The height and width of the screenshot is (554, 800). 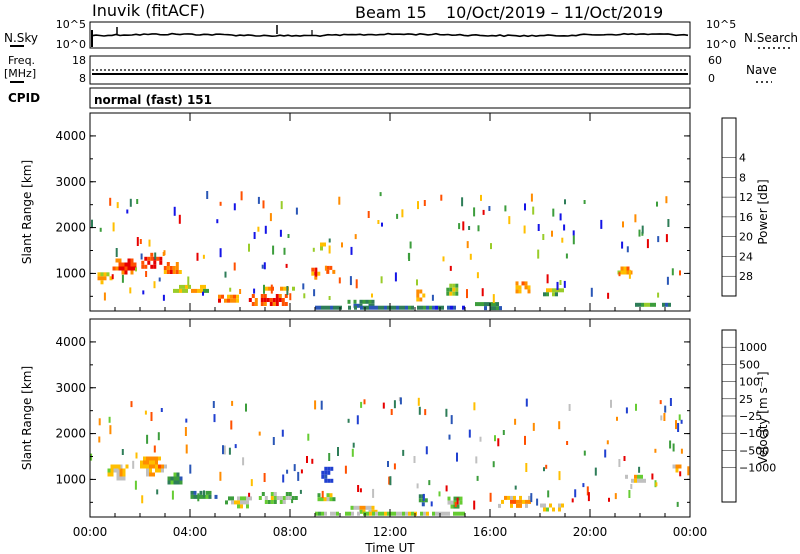 What do you see at coordinates (750, 416) in the screenshot?
I see `colorbar-tick-label: −25` at bounding box center [750, 416].